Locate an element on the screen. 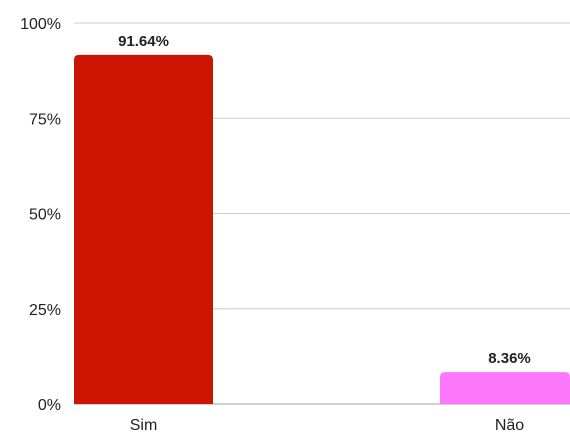 The height and width of the screenshot is (434, 570). y-axis-ticks: 0% 25% 50% 75% 100% is located at coordinates (40, 215).